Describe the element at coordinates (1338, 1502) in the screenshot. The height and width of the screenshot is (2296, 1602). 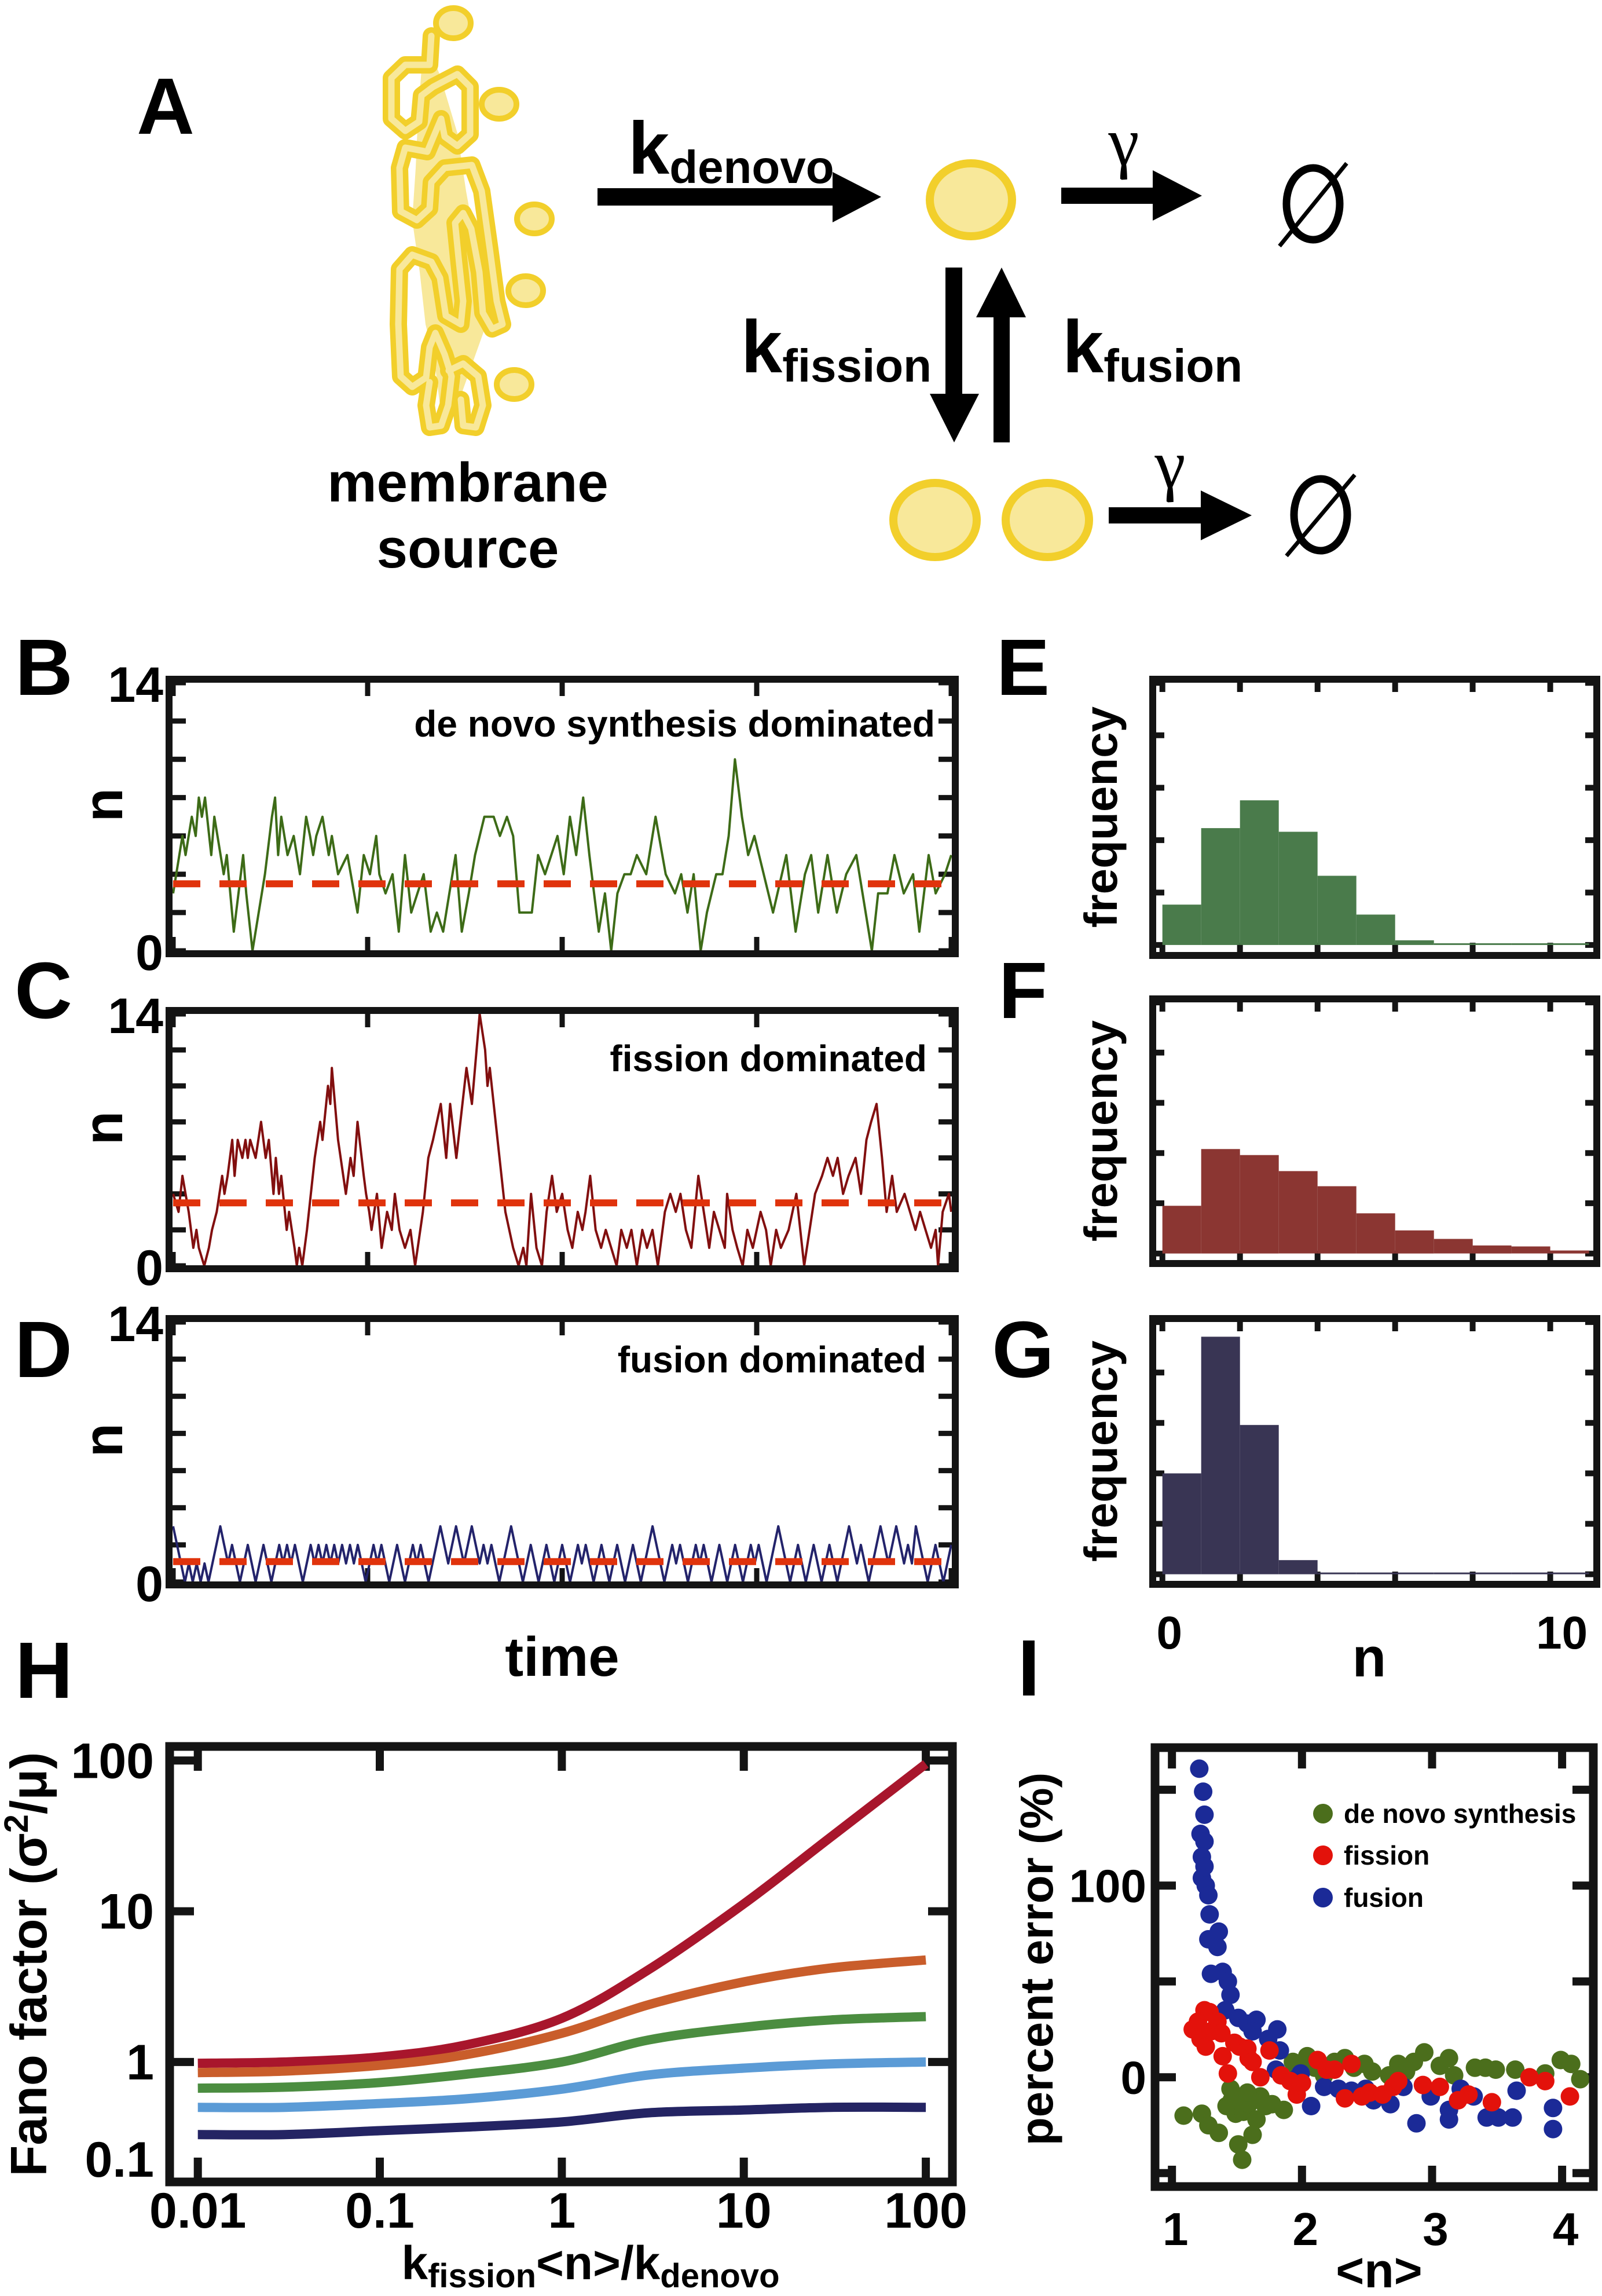
I see `histogram-fusion: frequency n 0 10` at that location.